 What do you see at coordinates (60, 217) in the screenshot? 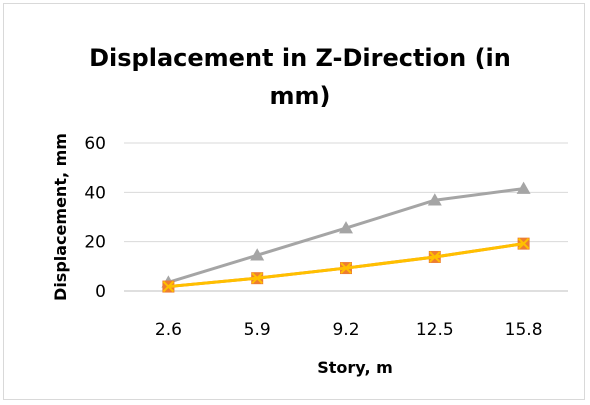
I see `y-axis-title: Displacement, mm` at bounding box center [60, 217].